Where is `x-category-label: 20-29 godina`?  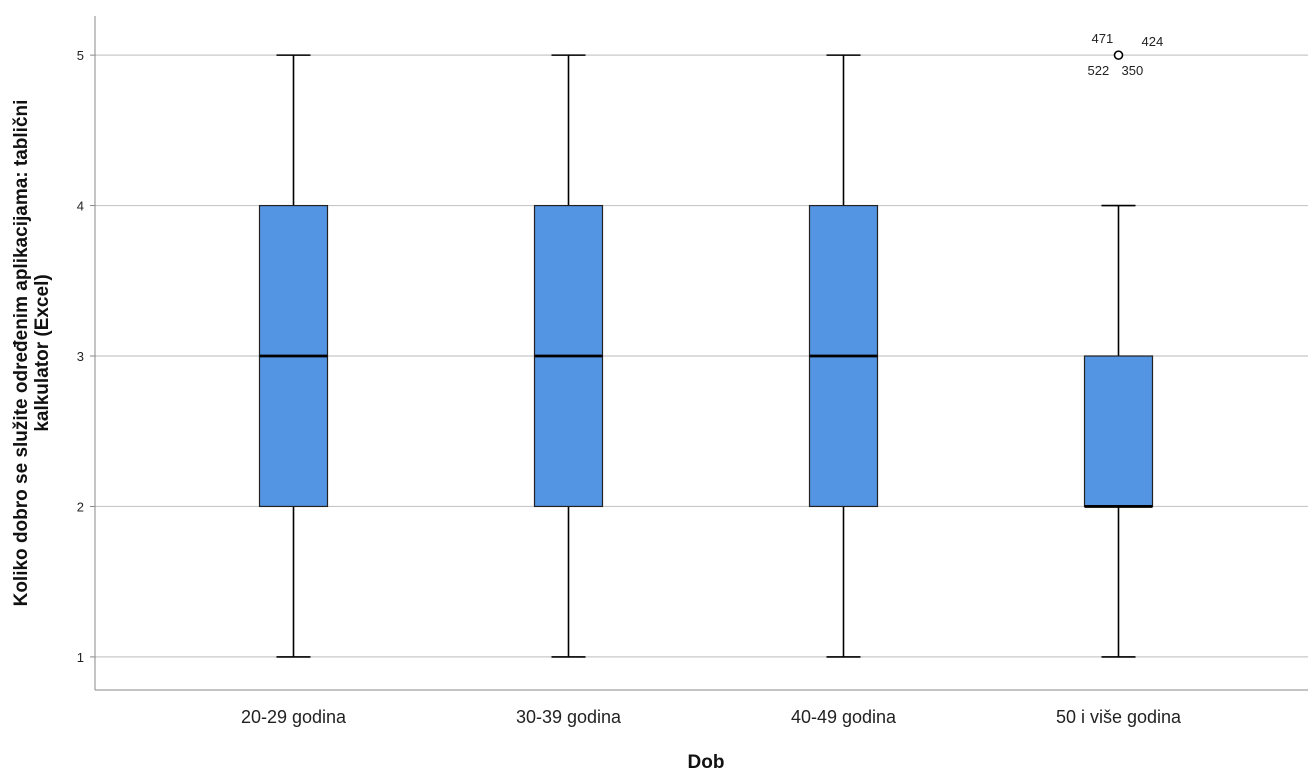
x-category-label: 20-29 godina is located at coordinates (294, 717).